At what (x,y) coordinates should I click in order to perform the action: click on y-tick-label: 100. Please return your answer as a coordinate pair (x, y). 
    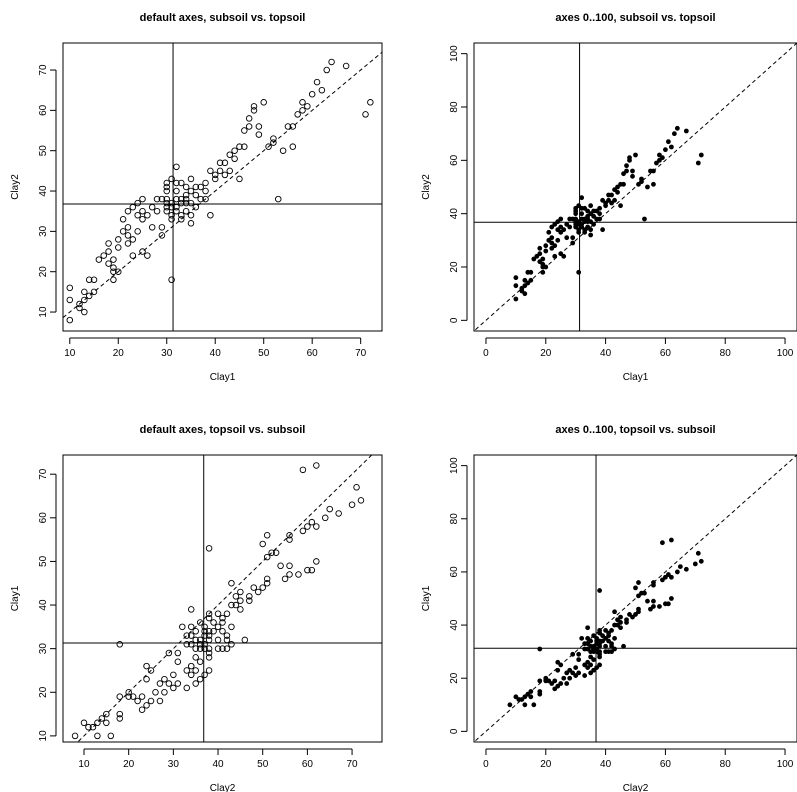
    Looking at the image, I should click on (454, 465).